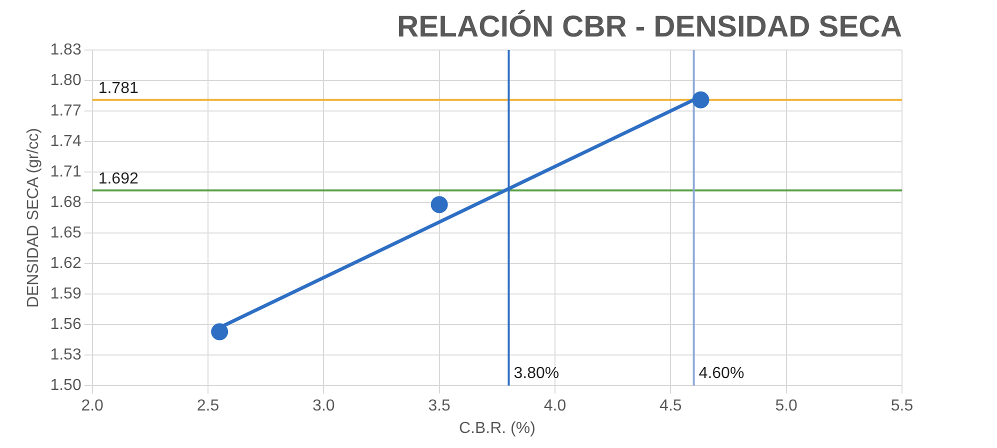 This screenshot has width=997, height=448. I want to click on y-tick-label: 1.80, so click(66, 80).